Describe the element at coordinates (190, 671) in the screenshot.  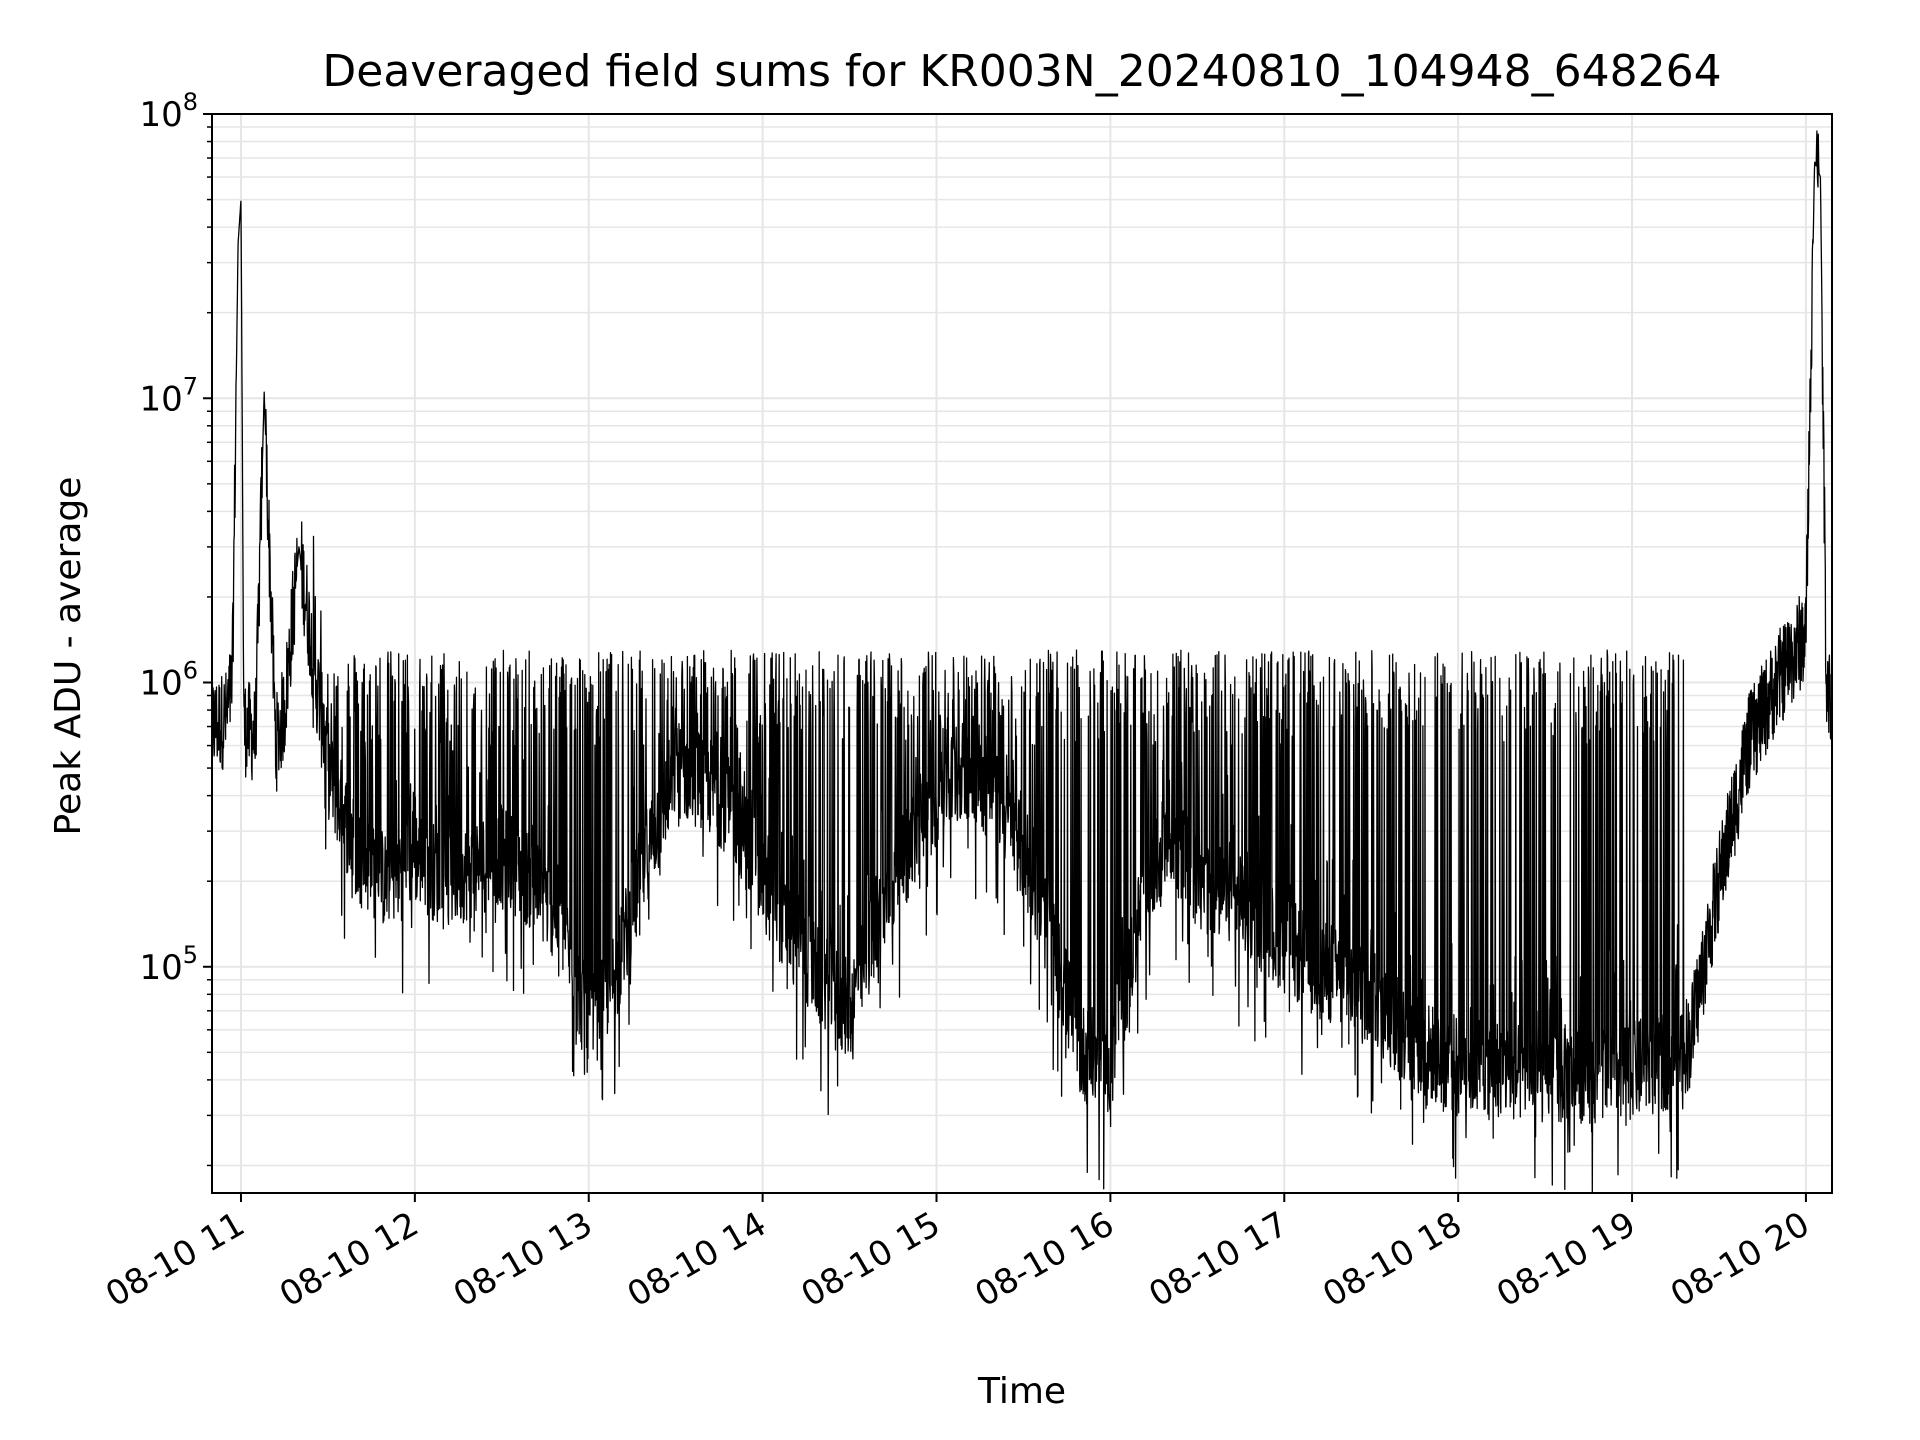
I see `y-tick-exponent: 6` at that location.